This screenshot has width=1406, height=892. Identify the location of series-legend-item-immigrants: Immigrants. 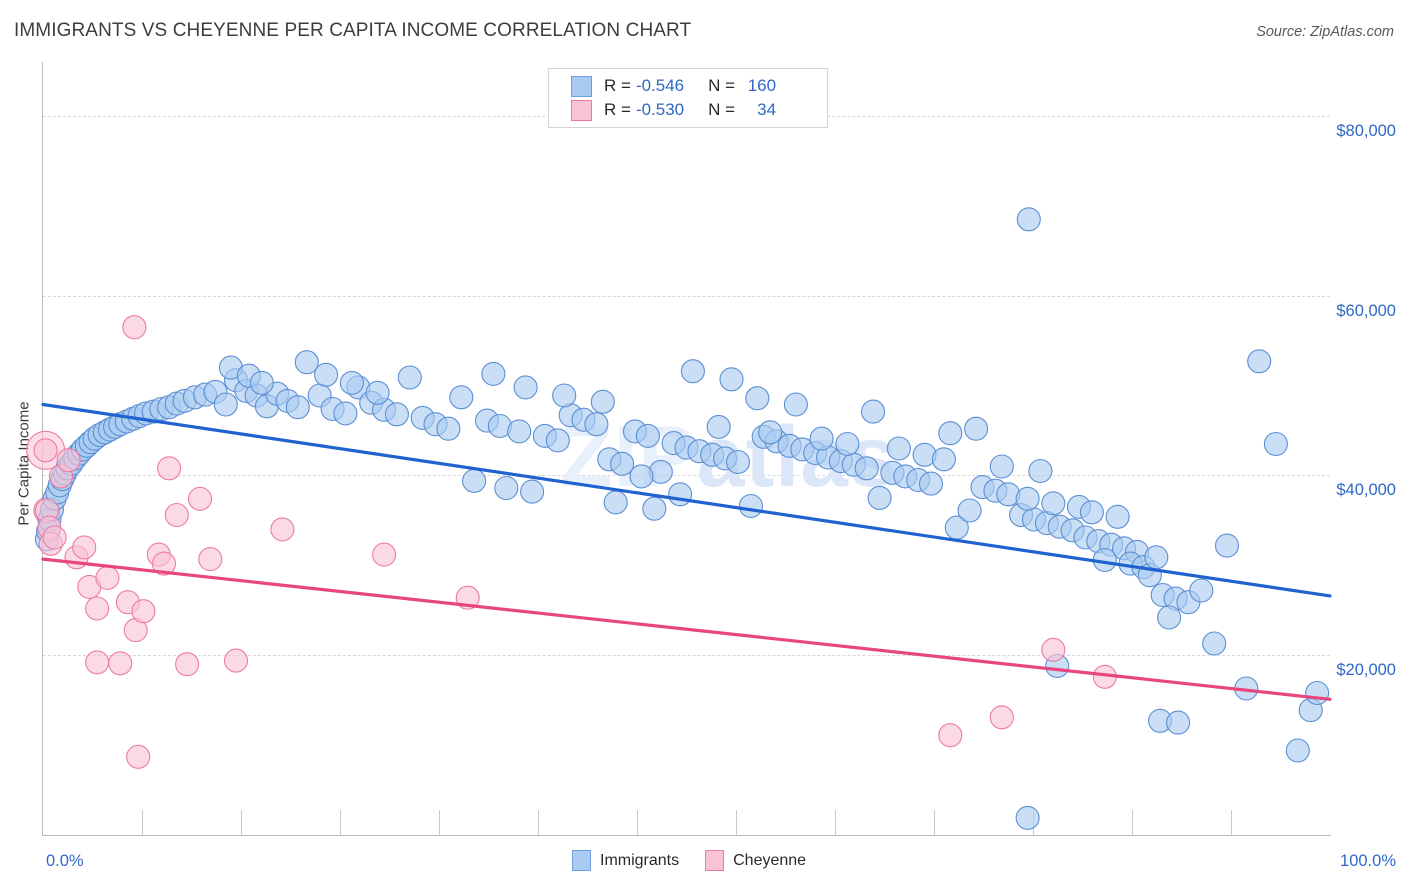
(625, 860).